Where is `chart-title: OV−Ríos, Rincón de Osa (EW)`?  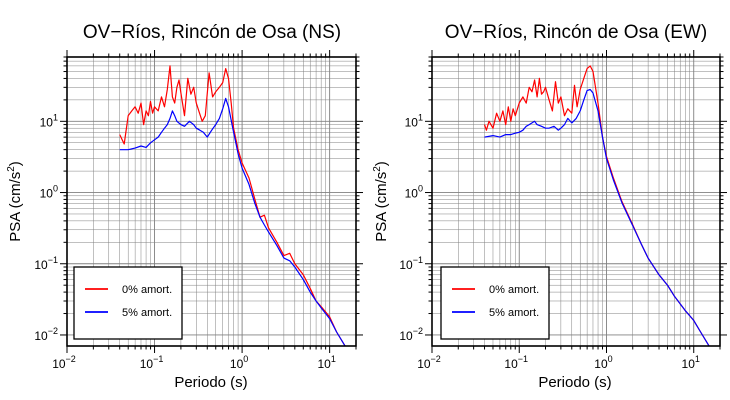
chart-title: OV−Ríos, Rincón de Osa (EW) is located at coordinates (576, 32).